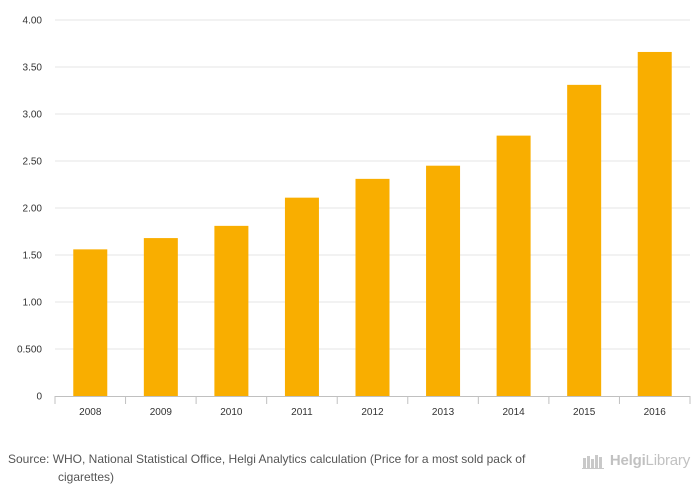 Image resolution: width=700 pixels, height=500 pixels. I want to click on x-tick-label: 2008, so click(90, 412).